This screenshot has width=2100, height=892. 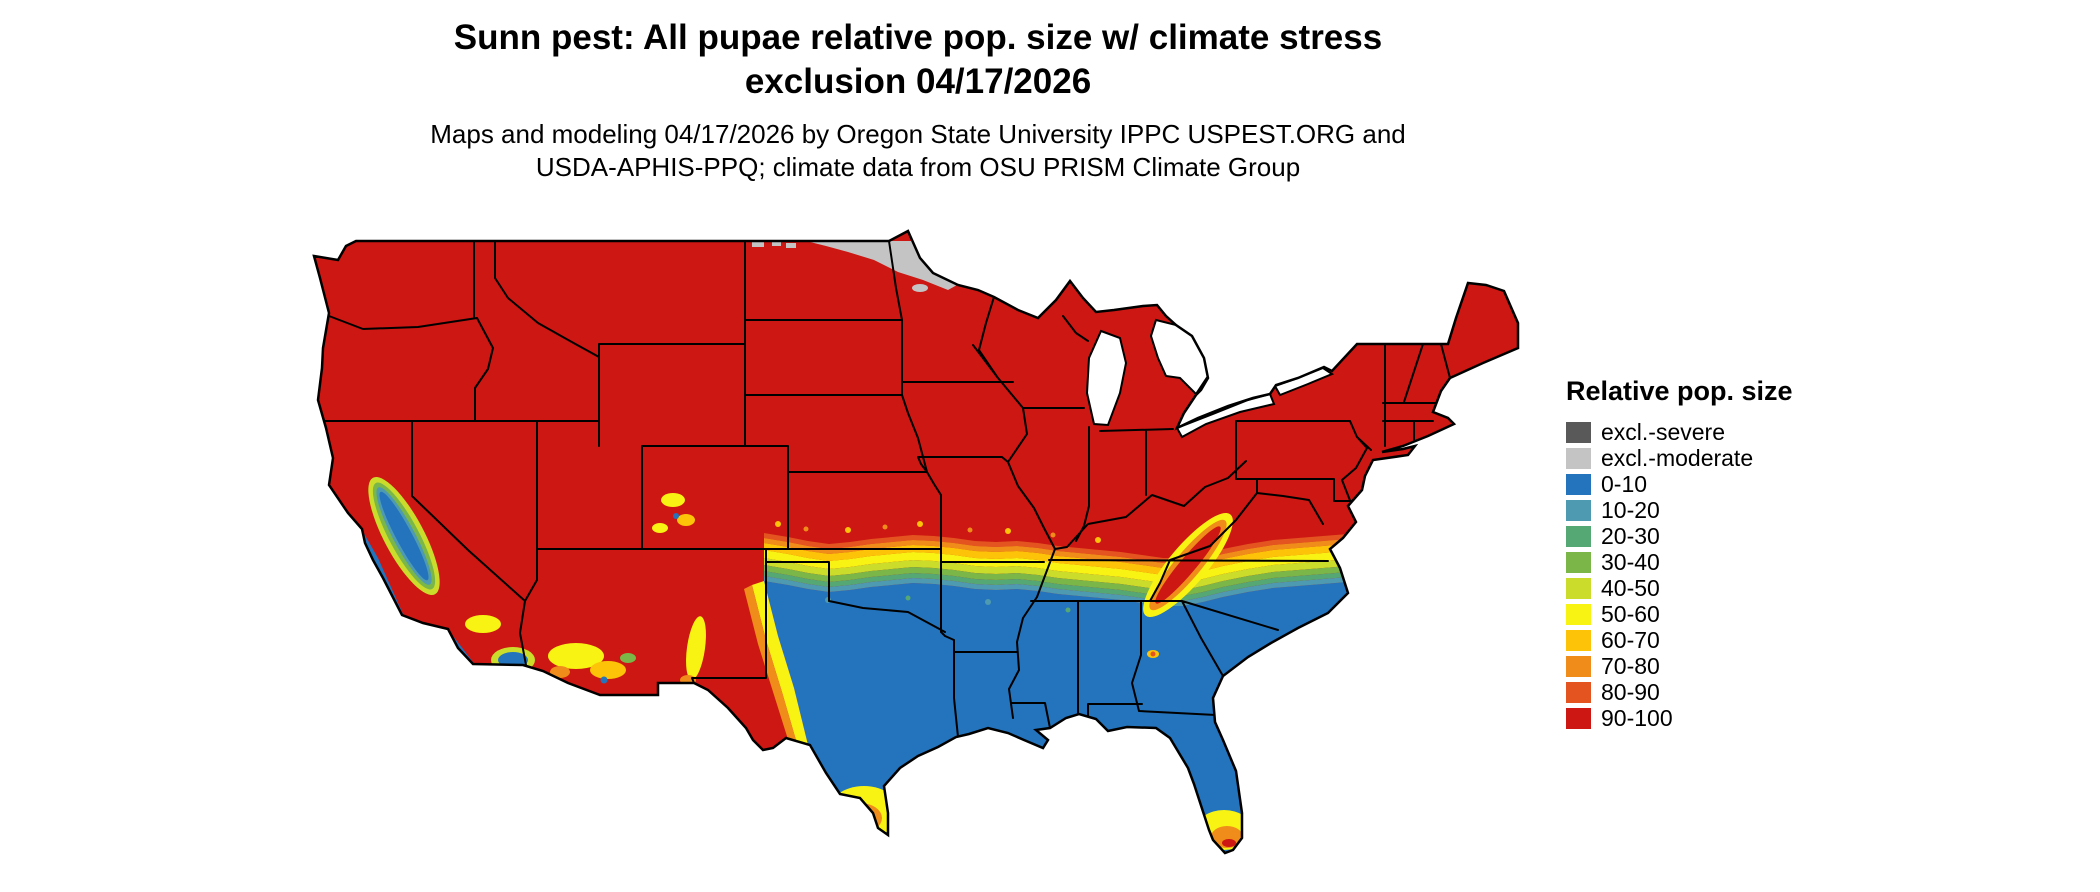 I want to click on legend-item-30-40: 30-40, so click(x=1679, y=562).